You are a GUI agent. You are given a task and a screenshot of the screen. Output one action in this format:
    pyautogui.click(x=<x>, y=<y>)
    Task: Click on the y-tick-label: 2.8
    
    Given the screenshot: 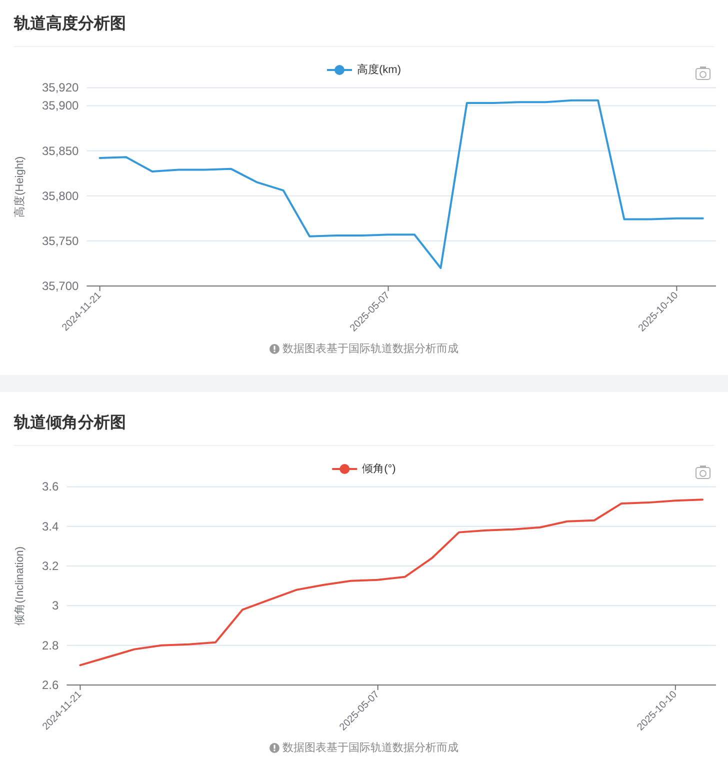 What is the action you would take?
    pyautogui.click(x=51, y=645)
    